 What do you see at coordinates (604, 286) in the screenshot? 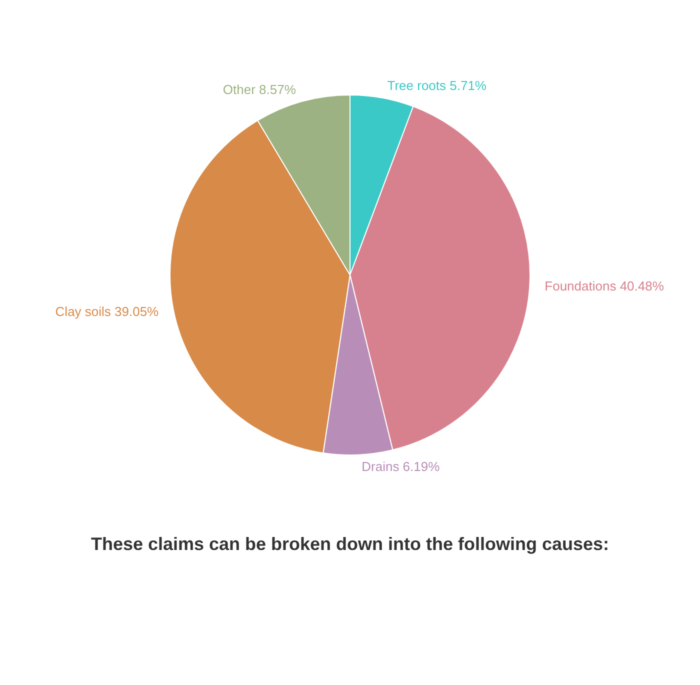
I see `slice-label: Foundations 40.48%` at bounding box center [604, 286].